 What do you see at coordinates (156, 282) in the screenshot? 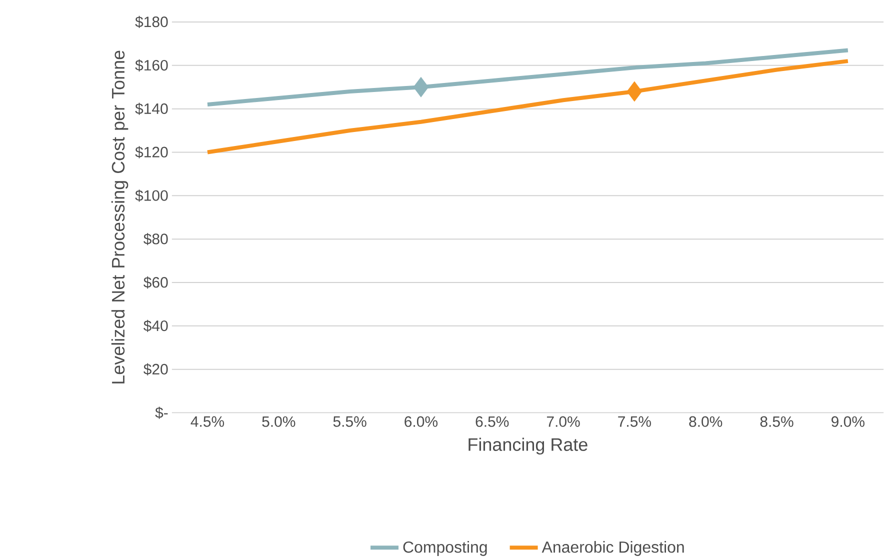
I see `y-tick-label: $60` at bounding box center [156, 282].